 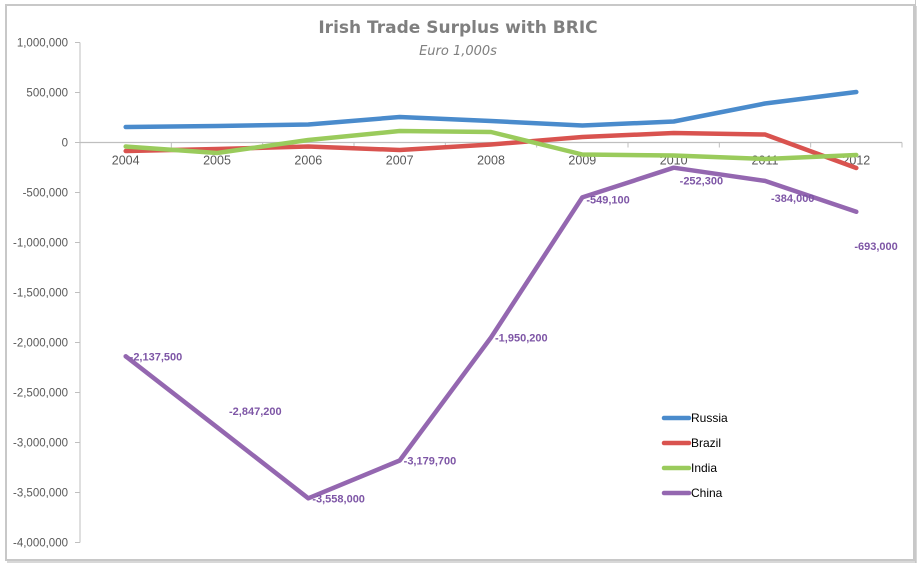 What do you see at coordinates (491, 161) in the screenshot?
I see `x-tick-label: 2008` at bounding box center [491, 161].